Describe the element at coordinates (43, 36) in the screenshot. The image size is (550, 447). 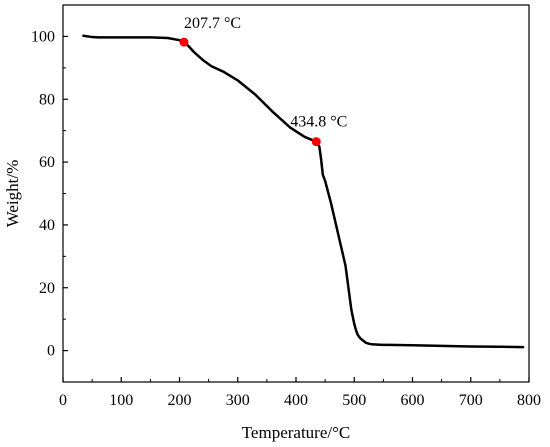
I see `y-tick-label: 100` at that location.